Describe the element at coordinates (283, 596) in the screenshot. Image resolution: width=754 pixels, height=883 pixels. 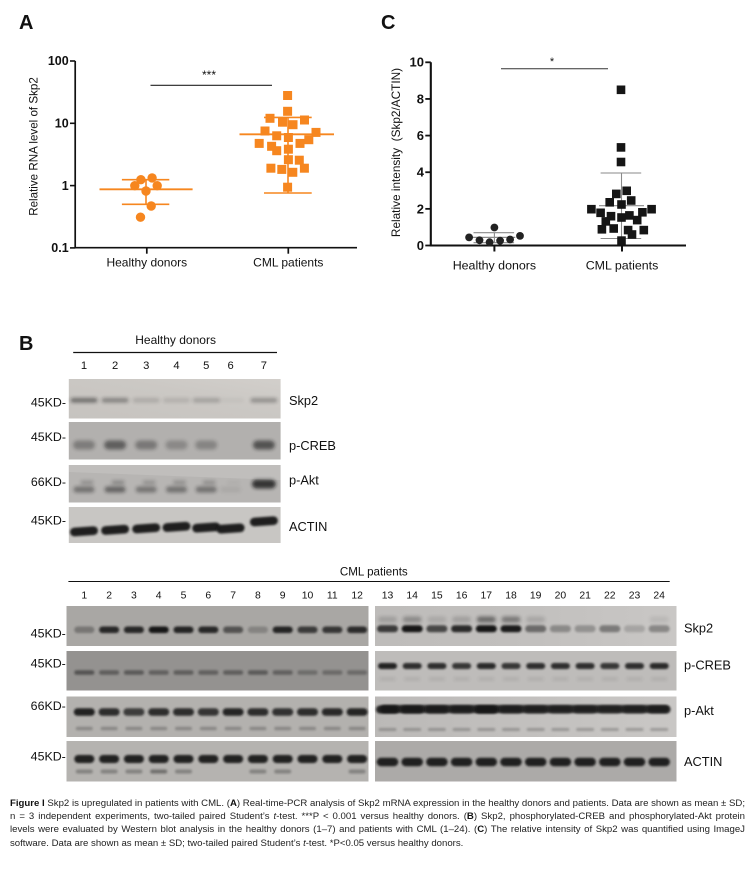
I see `svg-text: 9` at that location.